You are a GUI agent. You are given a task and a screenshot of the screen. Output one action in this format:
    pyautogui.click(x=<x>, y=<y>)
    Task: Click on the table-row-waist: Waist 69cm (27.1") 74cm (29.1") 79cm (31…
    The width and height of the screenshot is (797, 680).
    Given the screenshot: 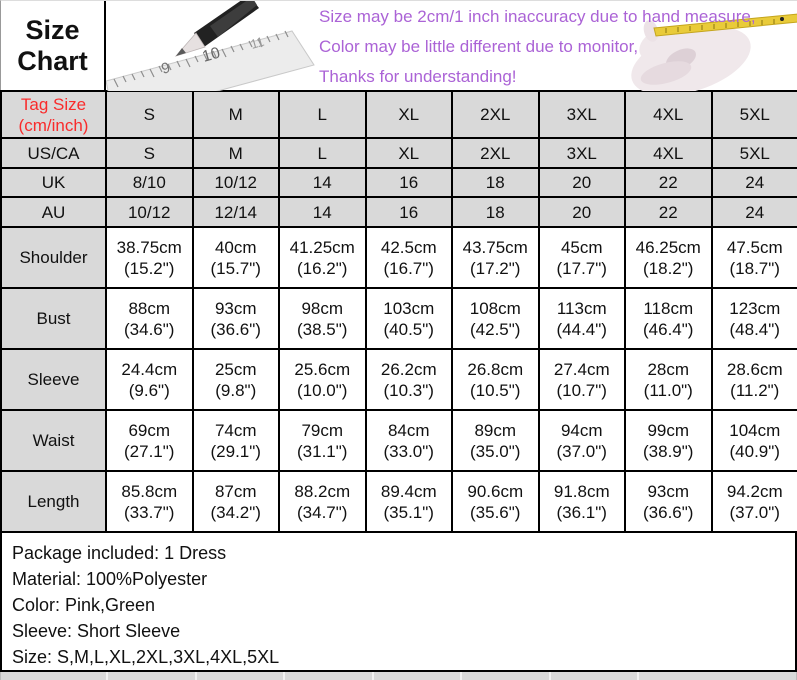 What is the action you would take?
    pyautogui.click(x=398, y=440)
    